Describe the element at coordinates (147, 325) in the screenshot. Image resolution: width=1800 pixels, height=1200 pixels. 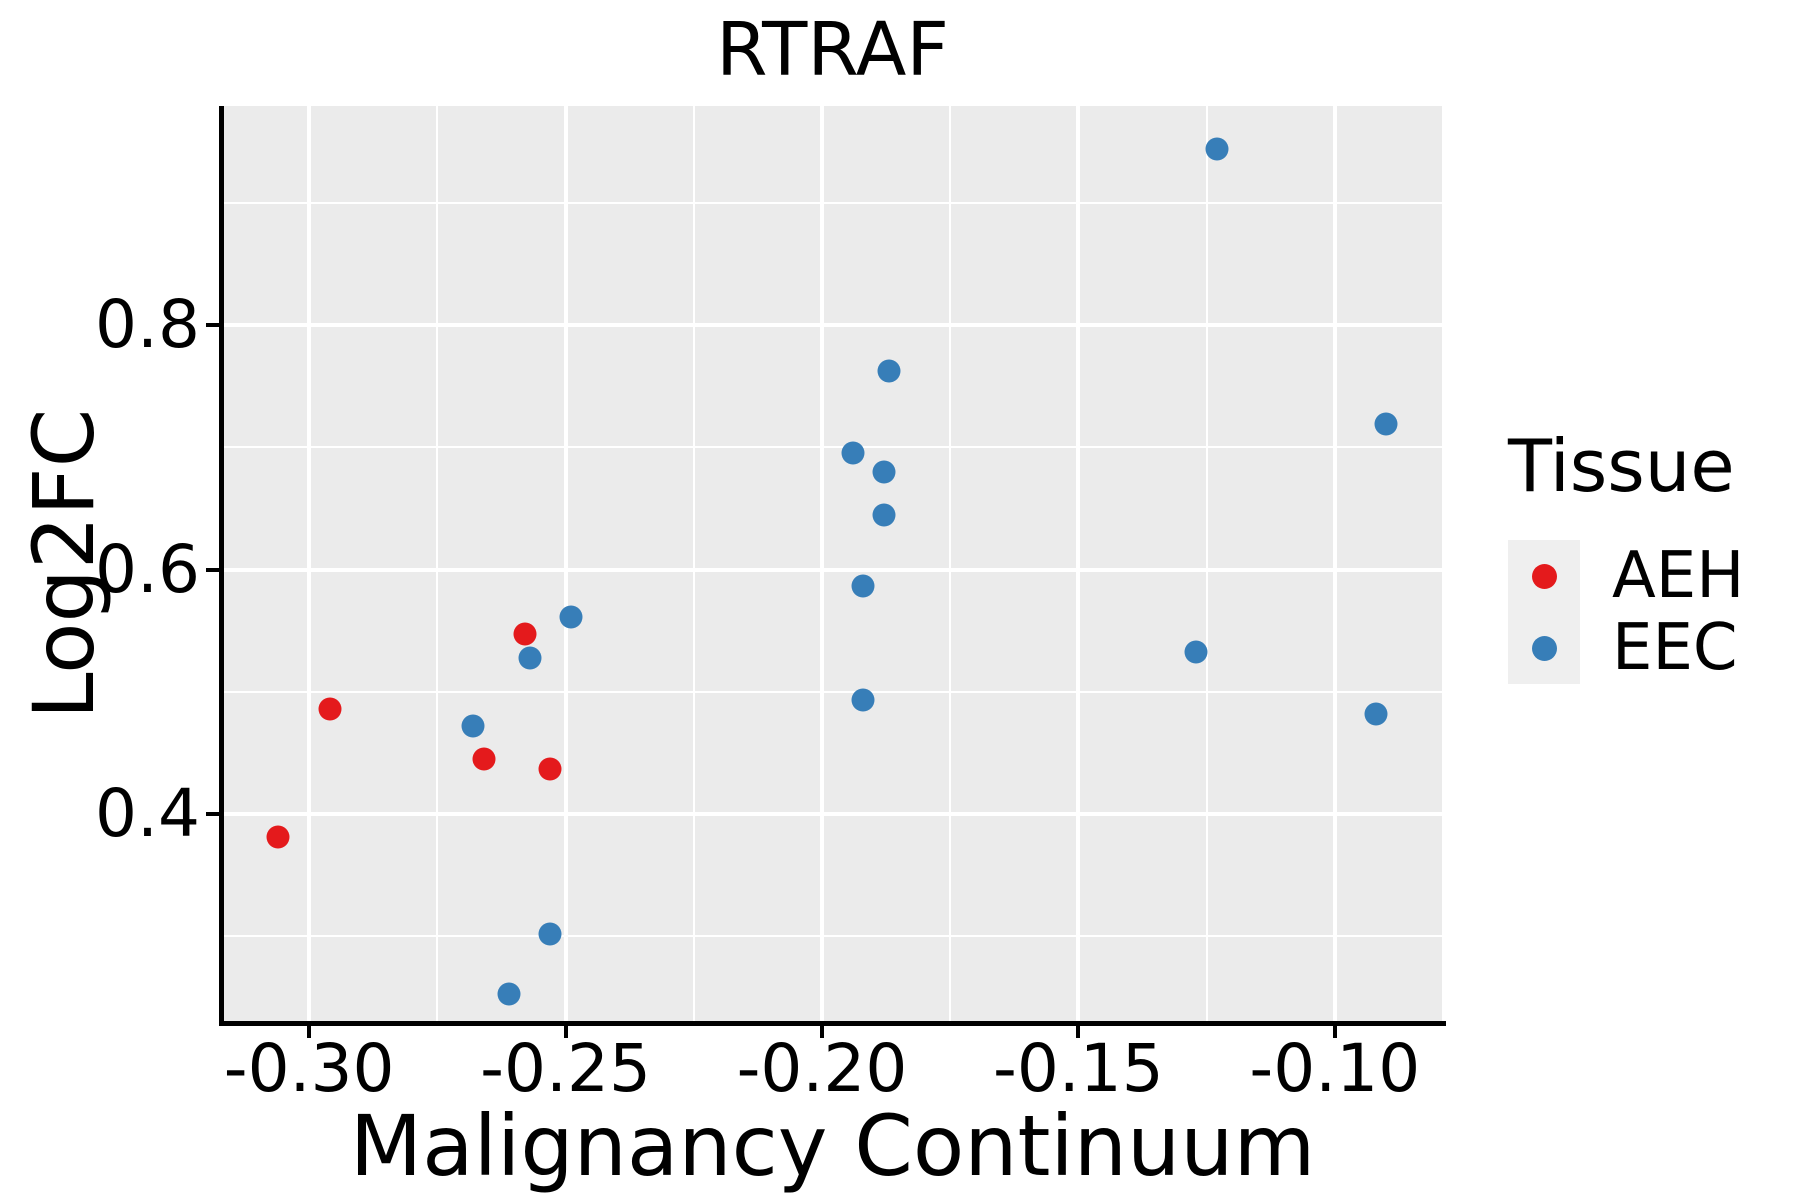
I see `y-tick-label: 0.8` at that location.